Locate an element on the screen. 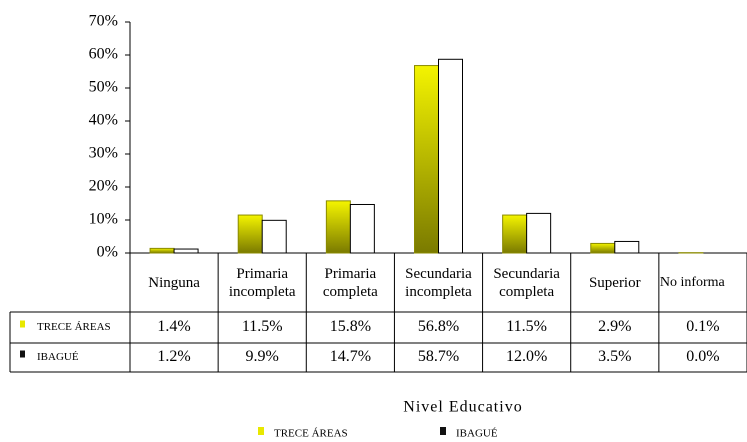 This screenshot has height=442, width=747. table-value: 12.0% is located at coordinates (526, 356).